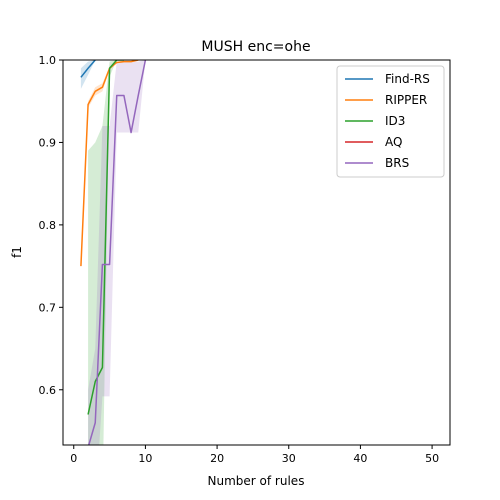  What do you see at coordinates (397, 163) in the screenshot?
I see `legend-label-brs: BRS` at bounding box center [397, 163].